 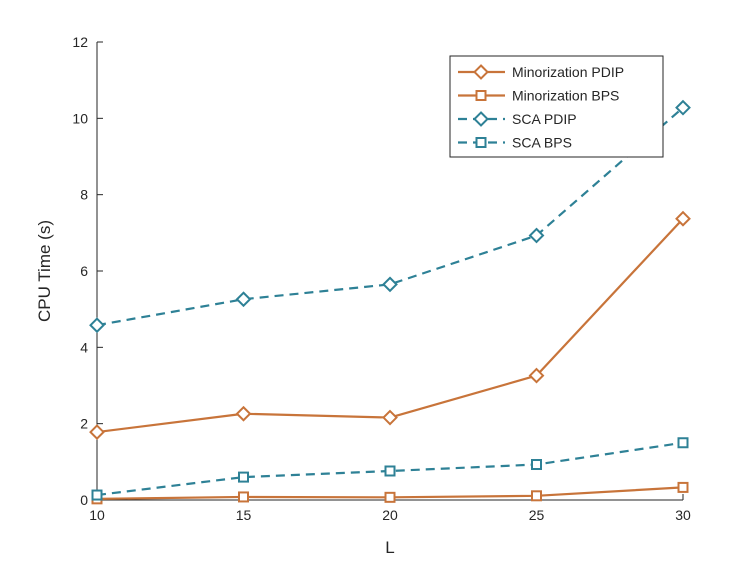 What do you see at coordinates (544, 119) in the screenshot?
I see `legend-label: SCA PDIP` at bounding box center [544, 119].